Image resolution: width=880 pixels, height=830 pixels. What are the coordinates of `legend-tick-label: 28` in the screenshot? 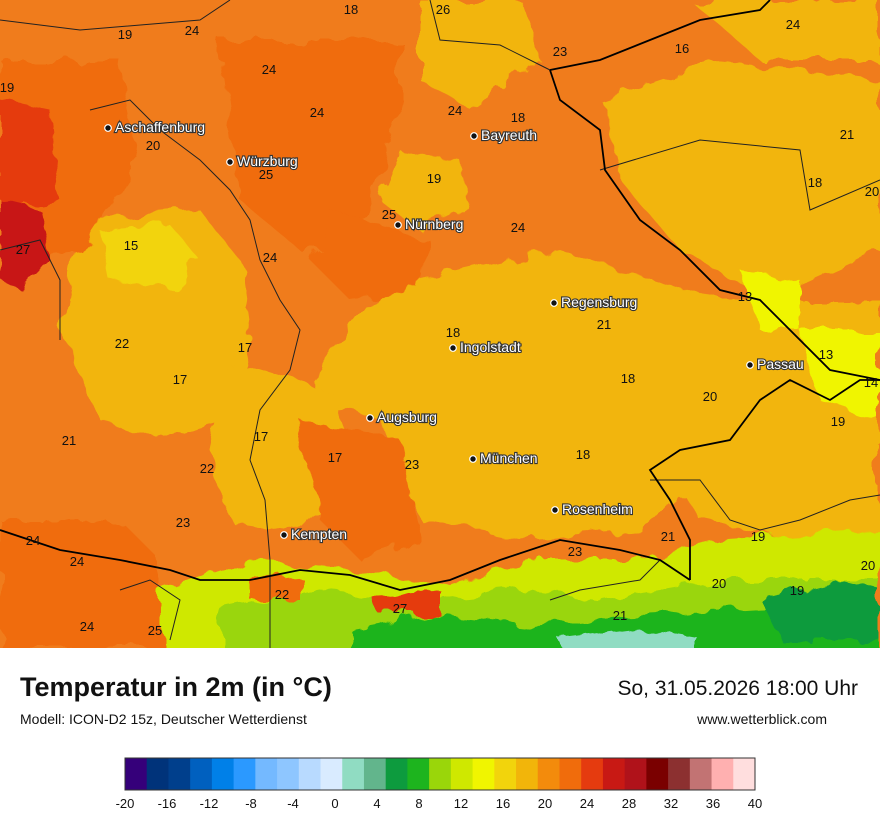 It's located at (629, 803).